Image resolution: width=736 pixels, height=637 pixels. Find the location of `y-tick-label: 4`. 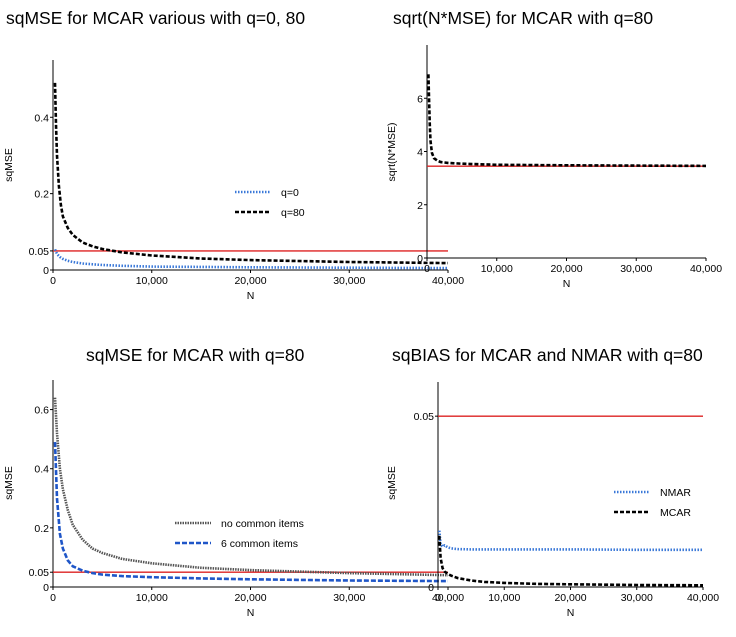

y-tick-label: 4 is located at coordinates (420, 153).